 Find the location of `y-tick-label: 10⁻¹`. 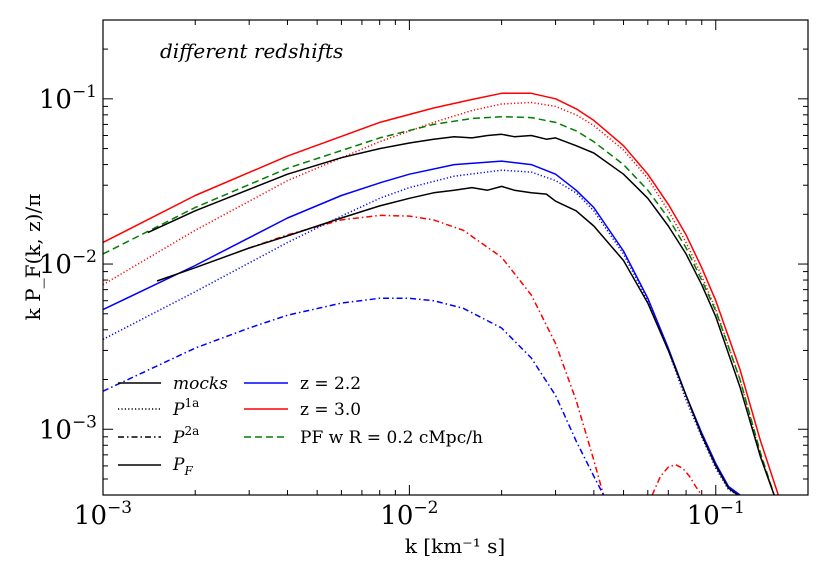

y-tick-label: 10⁻¹ is located at coordinates (68, 98).